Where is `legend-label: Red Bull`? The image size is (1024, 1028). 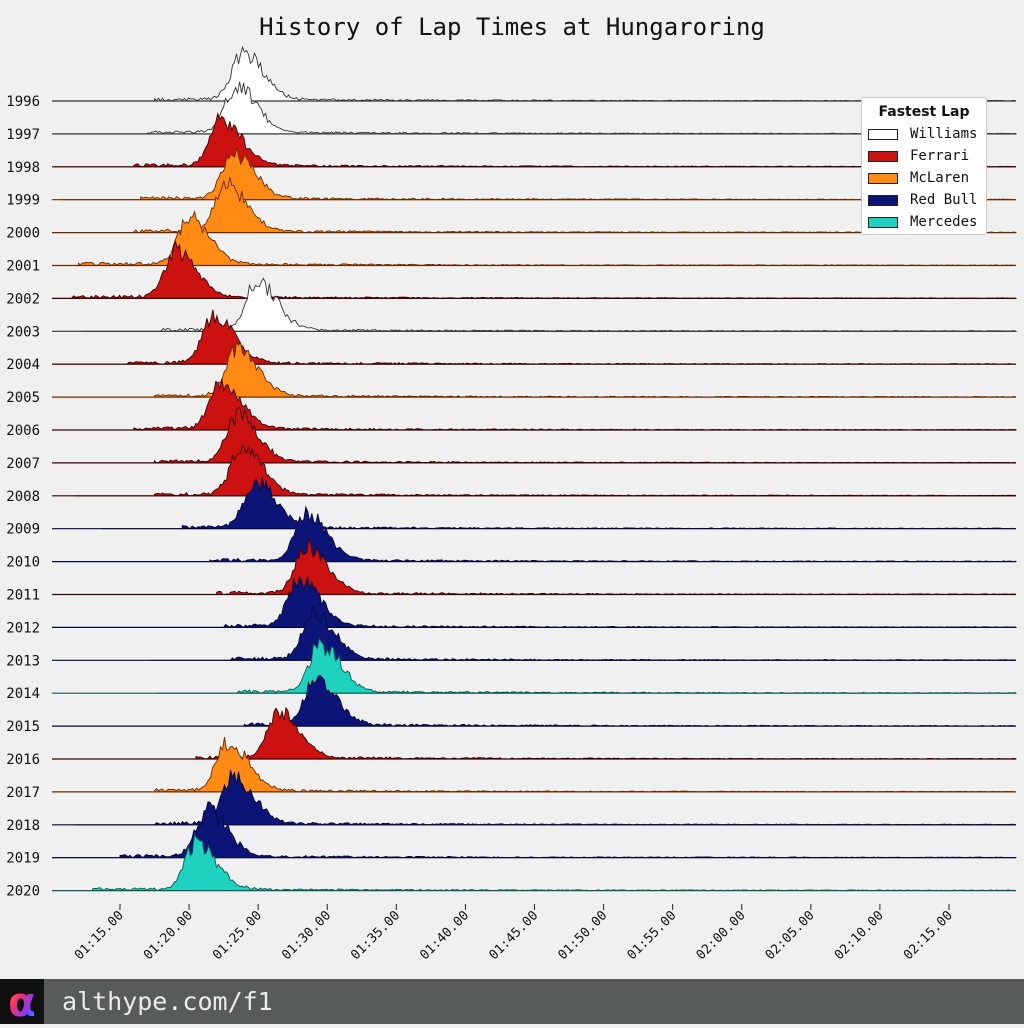
legend-label: Red Bull is located at coordinates (944, 200).